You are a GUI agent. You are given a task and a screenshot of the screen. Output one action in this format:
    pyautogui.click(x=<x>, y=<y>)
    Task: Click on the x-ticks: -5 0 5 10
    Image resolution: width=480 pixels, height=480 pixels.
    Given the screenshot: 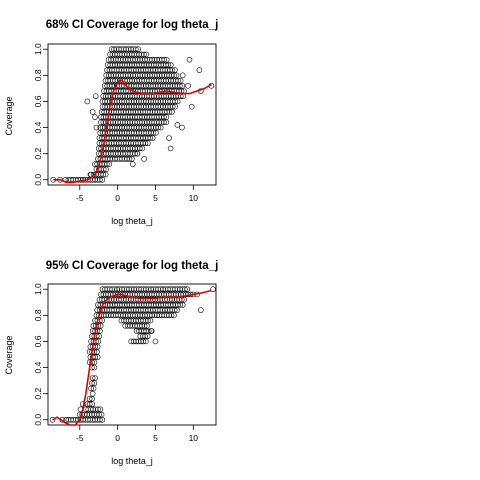 What is the action you would take?
    pyautogui.click(x=137, y=194)
    